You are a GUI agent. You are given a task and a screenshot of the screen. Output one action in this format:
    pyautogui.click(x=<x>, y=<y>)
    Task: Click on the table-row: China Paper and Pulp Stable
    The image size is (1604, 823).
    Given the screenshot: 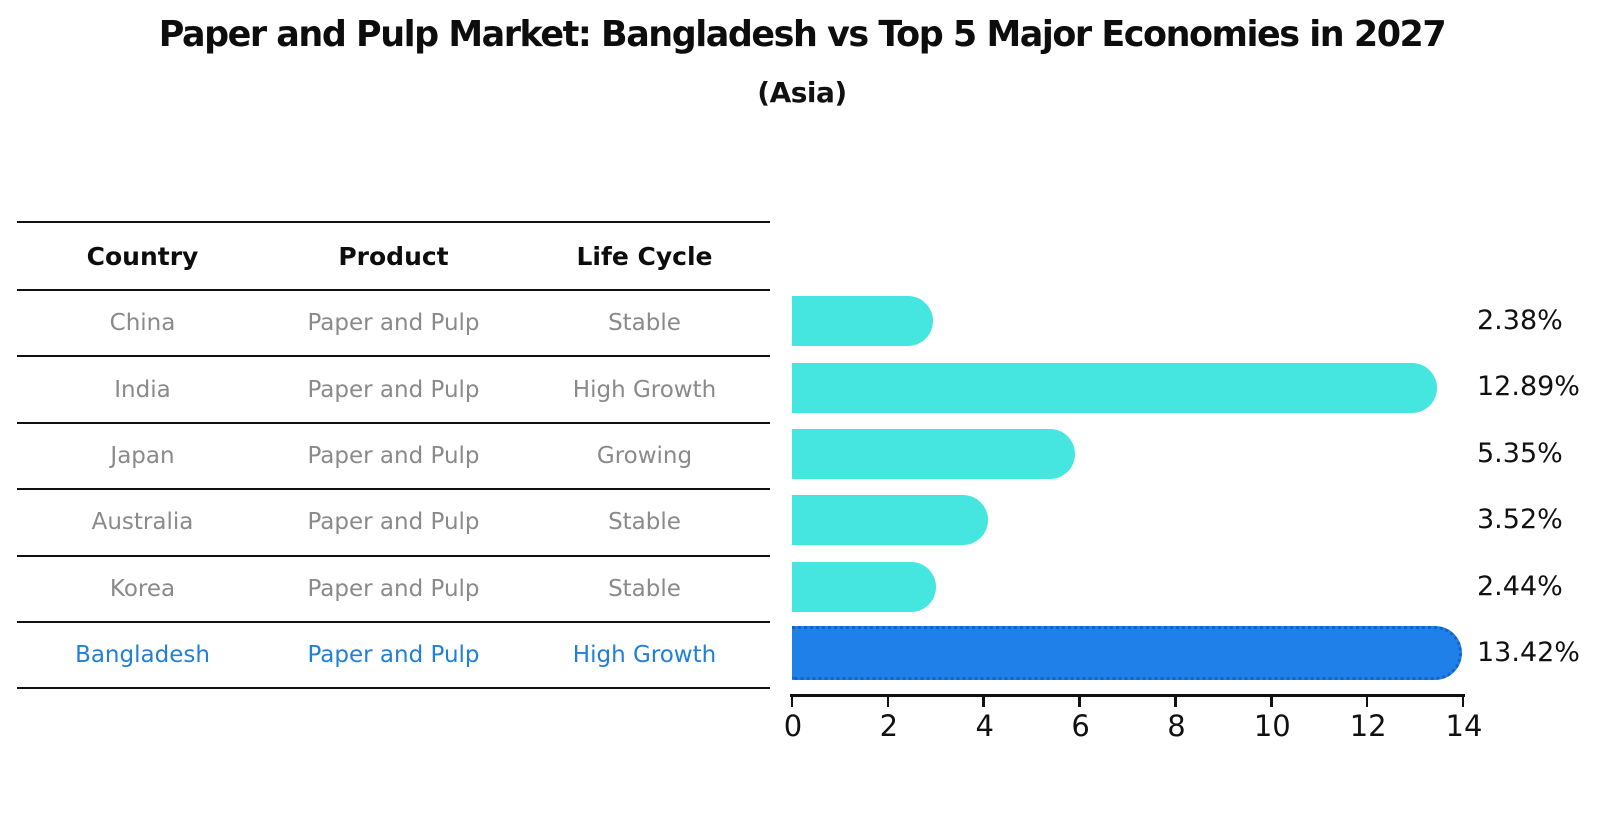 What is the action you would take?
    pyautogui.click(x=393, y=324)
    